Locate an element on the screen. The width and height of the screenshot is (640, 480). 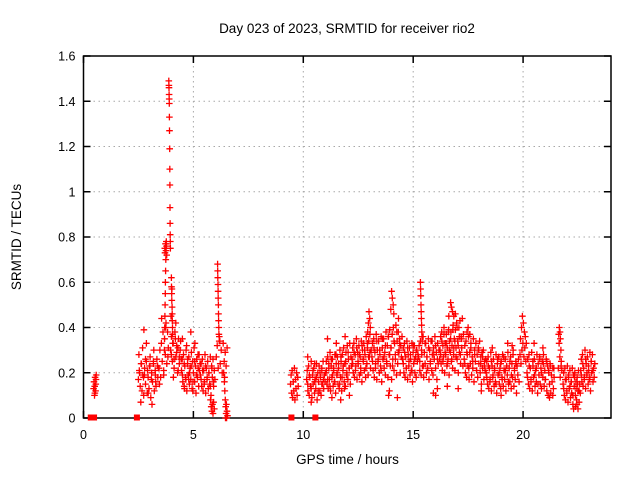
zero-value-markers is located at coordinates (203, 417).